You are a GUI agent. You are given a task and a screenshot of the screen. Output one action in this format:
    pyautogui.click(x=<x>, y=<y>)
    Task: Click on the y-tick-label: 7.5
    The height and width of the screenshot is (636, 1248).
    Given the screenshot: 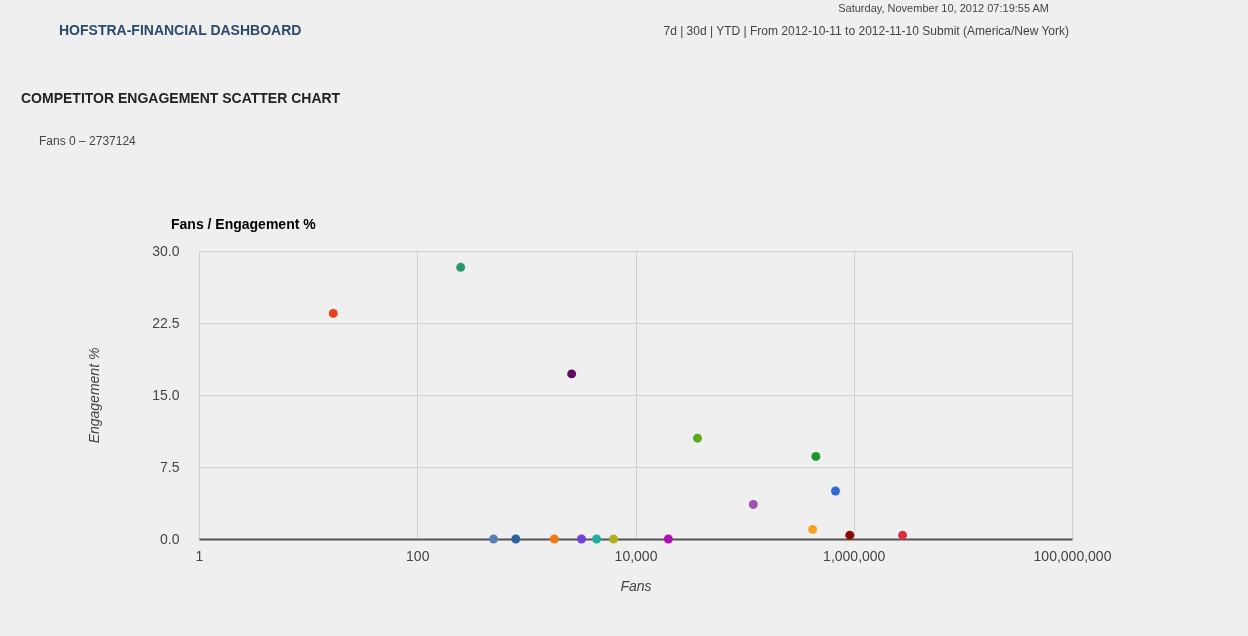 What is the action you would take?
    pyautogui.click(x=170, y=466)
    